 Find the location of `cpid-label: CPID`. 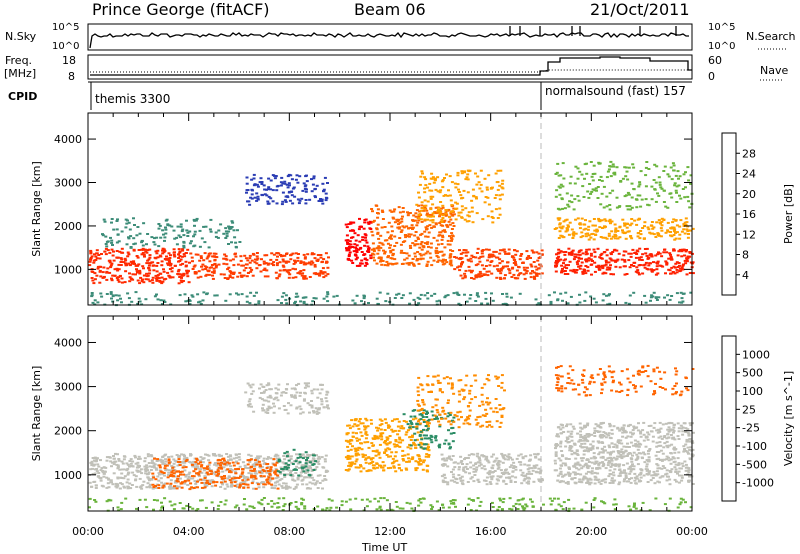

cpid-label: CPID is located at coordinates (22, 96).